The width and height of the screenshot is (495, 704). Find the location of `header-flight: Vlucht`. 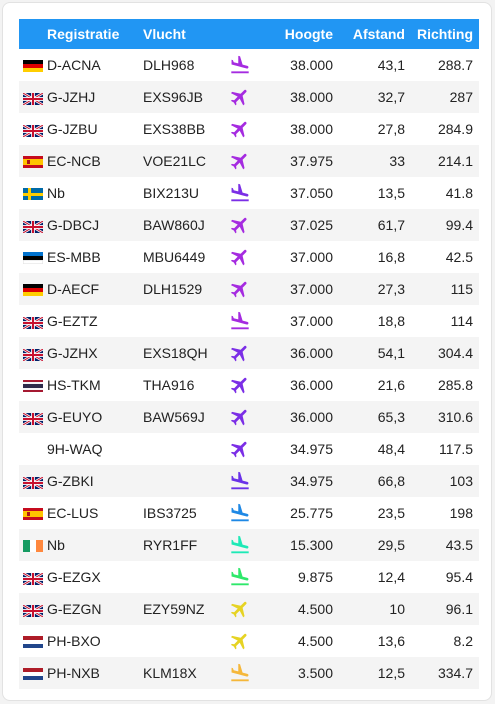

header-flight: Vlucht is located at coordinates (164, 34).